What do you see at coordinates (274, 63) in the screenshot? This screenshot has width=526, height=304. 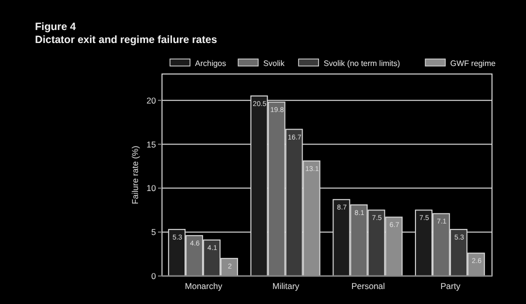 I see `legend-label: Svolik` at bounding box center [274, 63].